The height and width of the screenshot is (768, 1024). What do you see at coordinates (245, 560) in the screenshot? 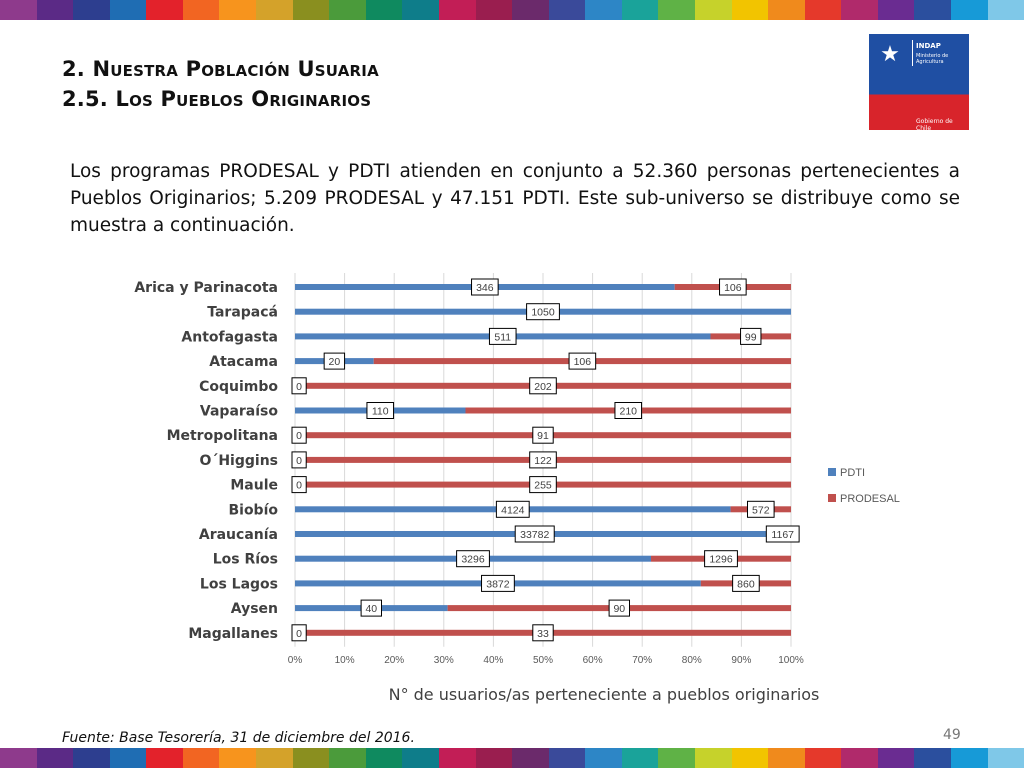
I see `category-label: Los Ríos` at bounding box center [245, 560].